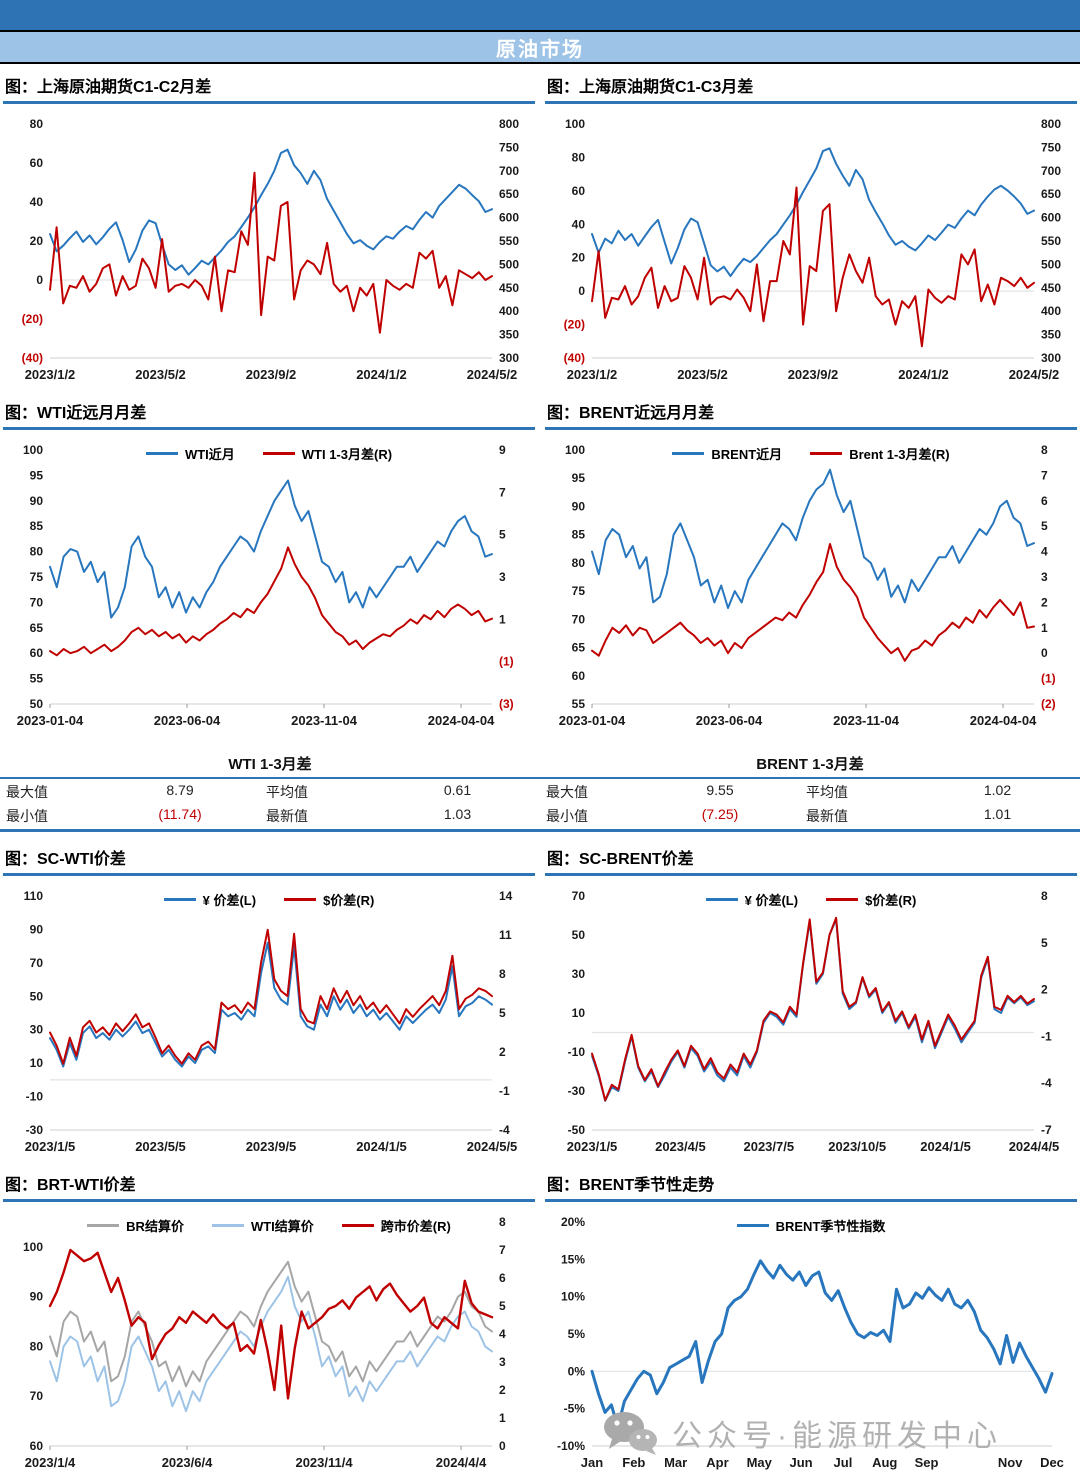 The width and height of the screenshot is (1080, 1478). What do you see at coordinates (579, 157) in the screenshot?
I see `axis-tick-label: 80` at bounding box center [579, 157].